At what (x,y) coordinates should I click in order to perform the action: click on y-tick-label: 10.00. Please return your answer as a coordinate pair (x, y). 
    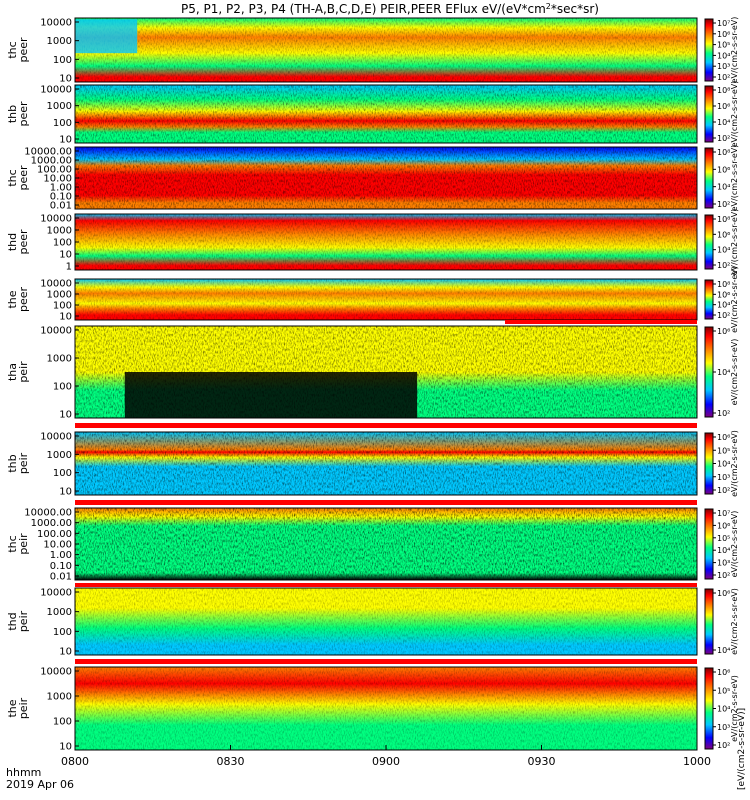
    Looking at the image, I should click on (57, 545).